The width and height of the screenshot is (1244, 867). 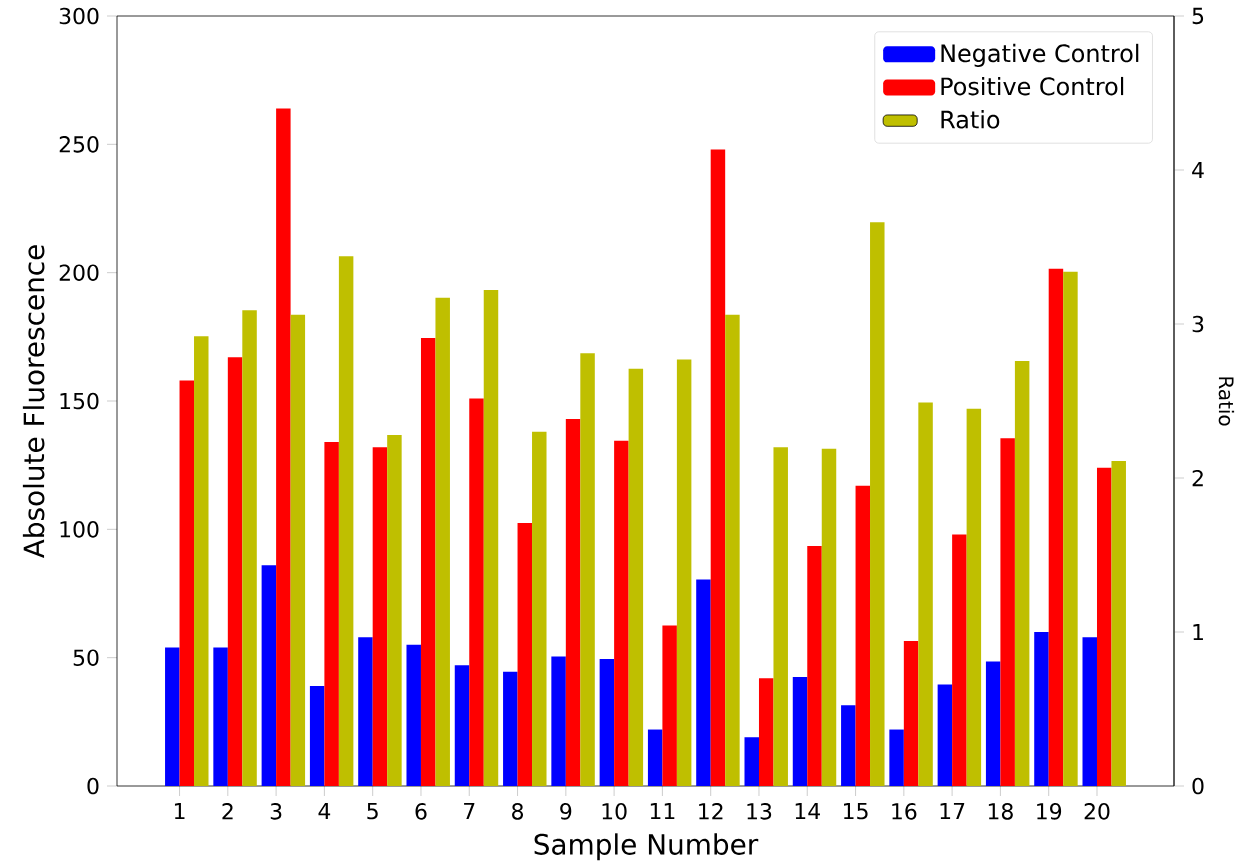 I want to click on y-tick-label: 200, so click(x=79, y=272).